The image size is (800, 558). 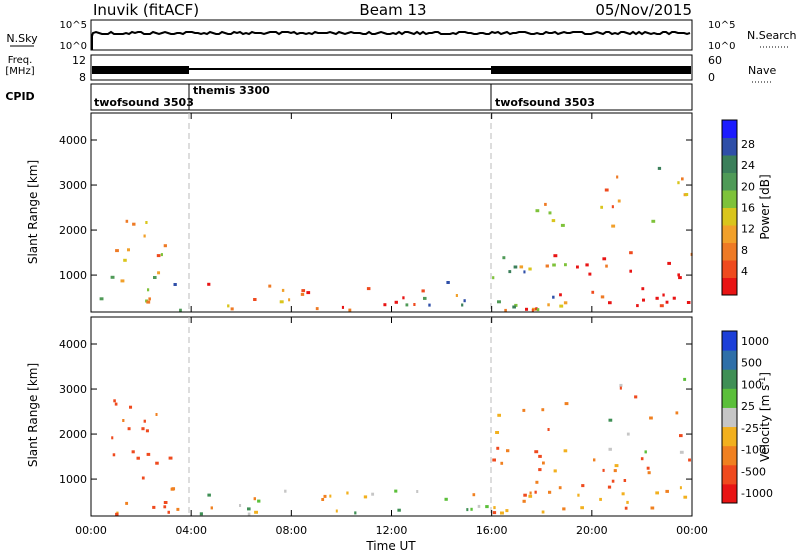 What do you see at coordinates (390, 69) in the screenshot?
I see `freq-panel: Freq. [MHz] 12 8 60 0 Nave` at bounding box center [390, 69].